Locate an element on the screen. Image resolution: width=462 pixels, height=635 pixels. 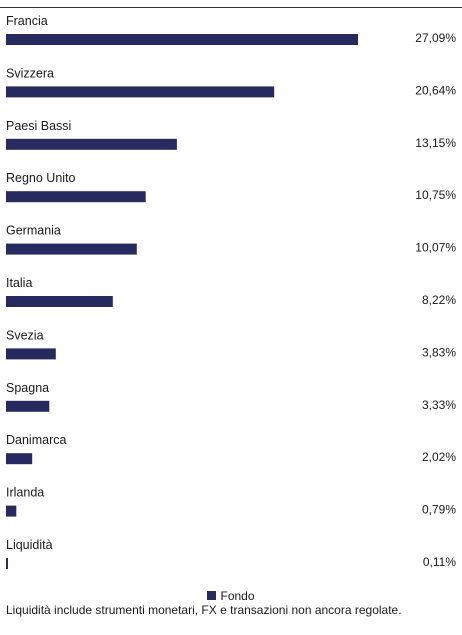
category-label: Svizzera is located at coordinates (30, 73).